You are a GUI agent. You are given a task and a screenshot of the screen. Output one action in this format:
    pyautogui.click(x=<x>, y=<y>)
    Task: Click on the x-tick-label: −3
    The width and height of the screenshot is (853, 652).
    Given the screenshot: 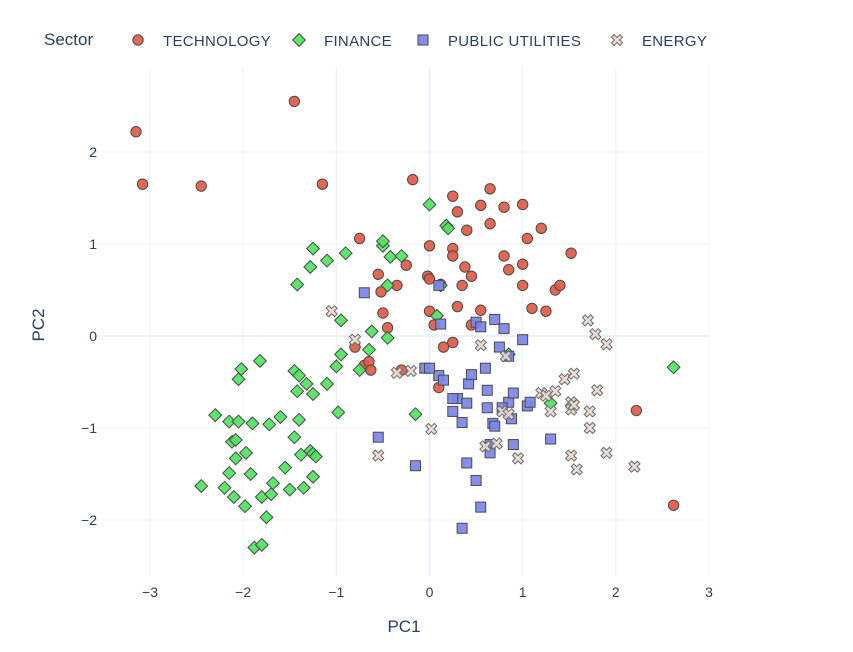 What is the action you would take?
    pyautogui.click(x=150, y=592)
    